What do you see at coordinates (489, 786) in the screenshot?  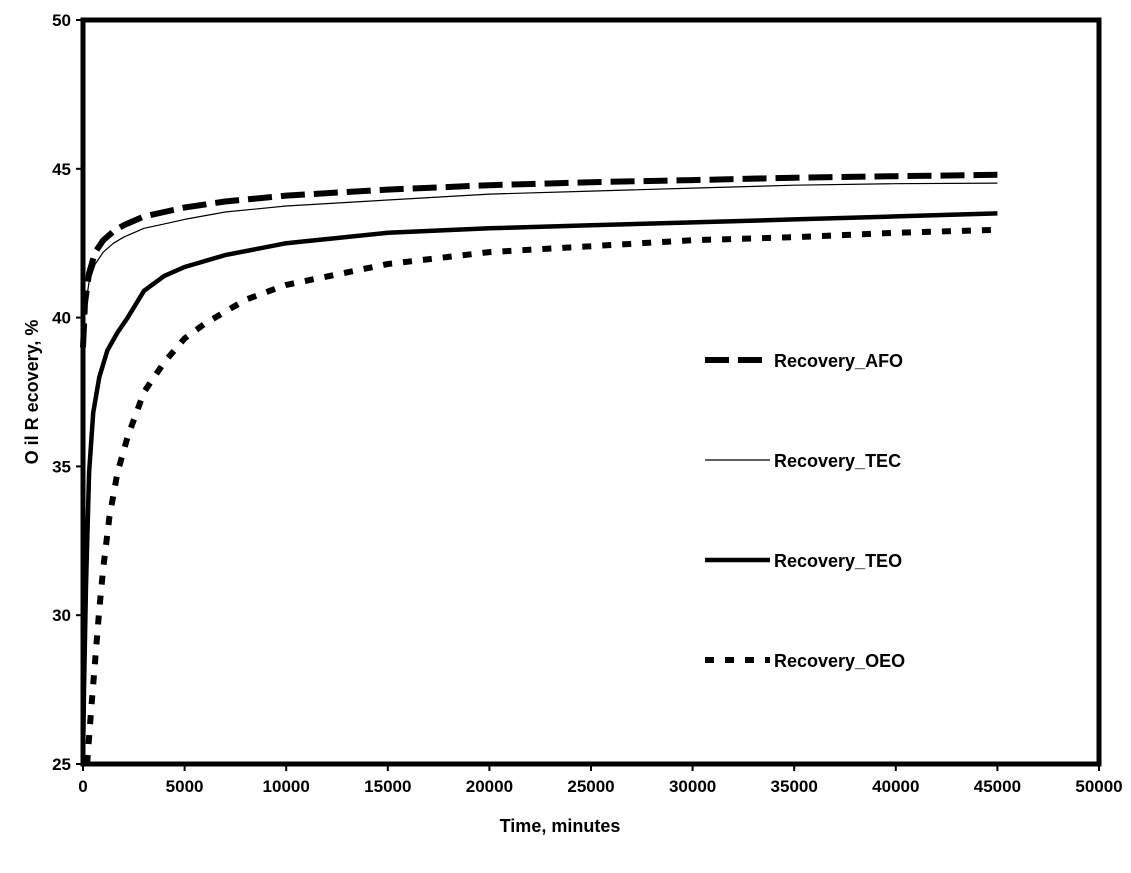 I see `x-tick-label: 20000` at bounding box center [489, 786].